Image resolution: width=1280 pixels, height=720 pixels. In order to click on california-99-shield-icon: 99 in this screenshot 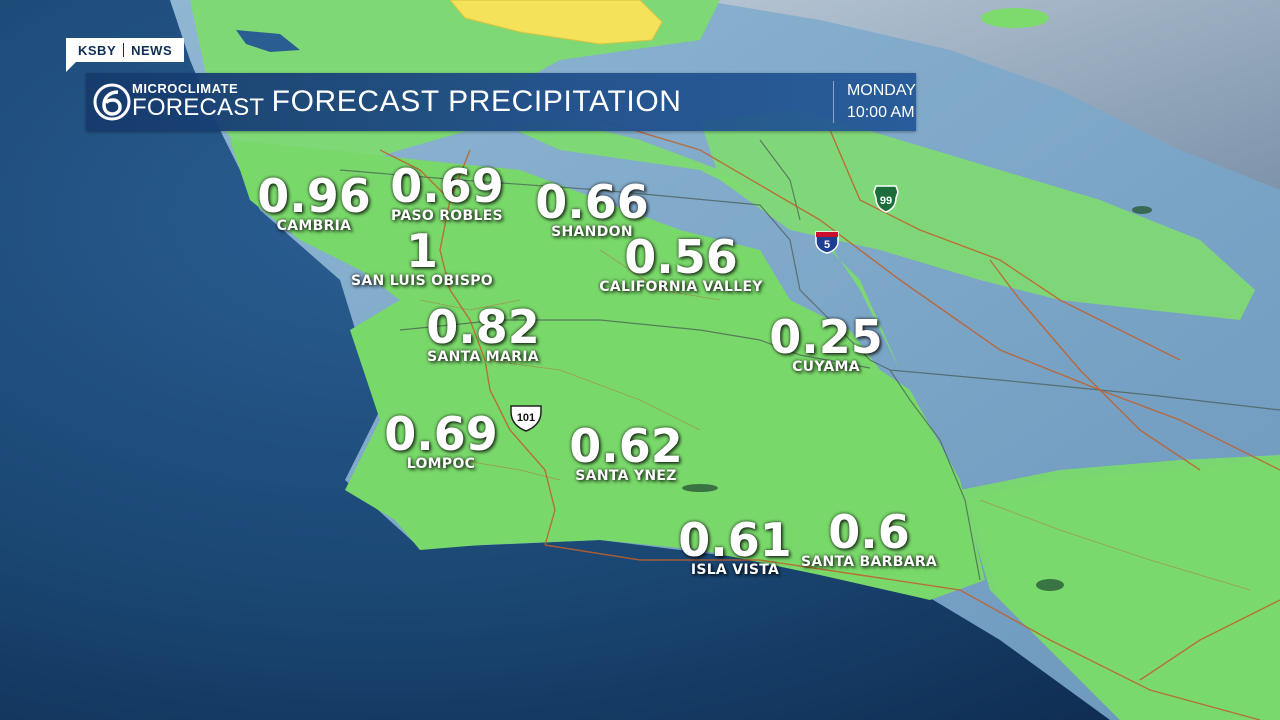, I will do `click(886, 199)`.